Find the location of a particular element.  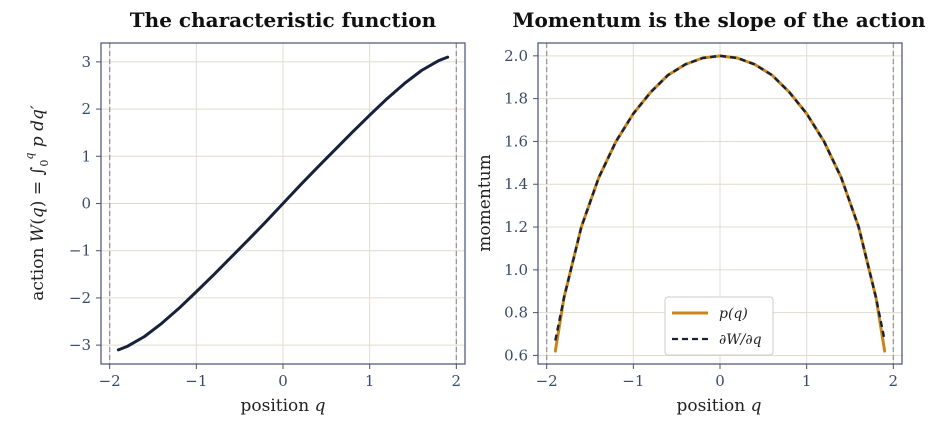

y-tick-label: 0.6 is located at coordinates (516, 355).